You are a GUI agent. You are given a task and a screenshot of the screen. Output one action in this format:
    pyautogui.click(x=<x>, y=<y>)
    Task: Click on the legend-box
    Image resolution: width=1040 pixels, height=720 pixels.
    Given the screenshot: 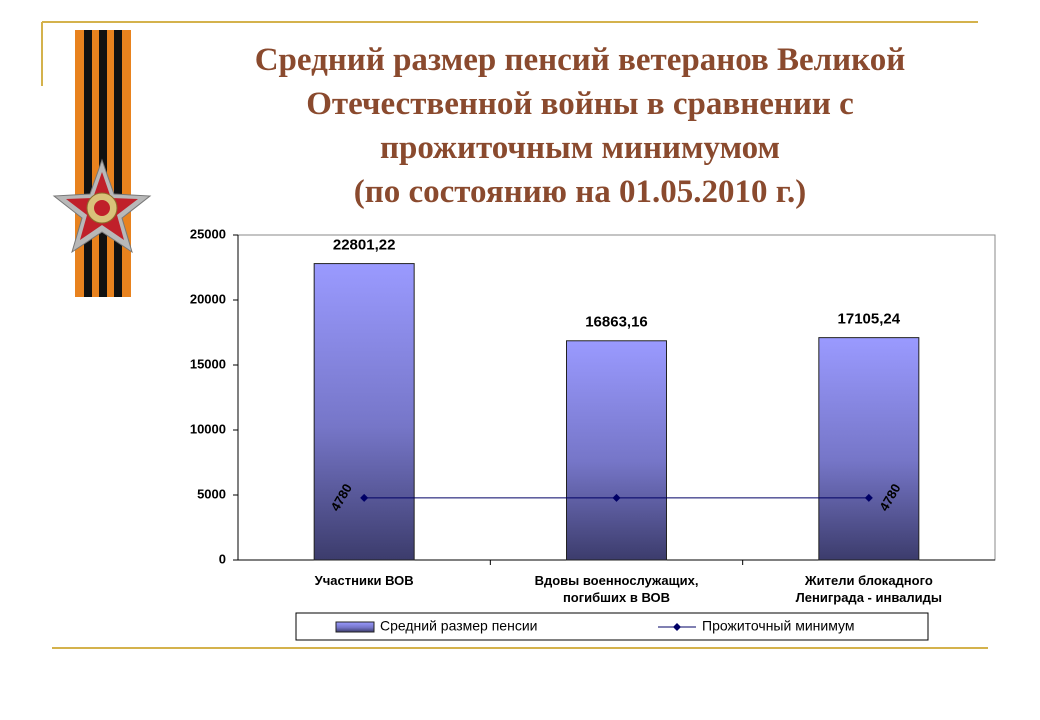 What is the action you would take?
    pyautogui.click(x=612, y=626)
    